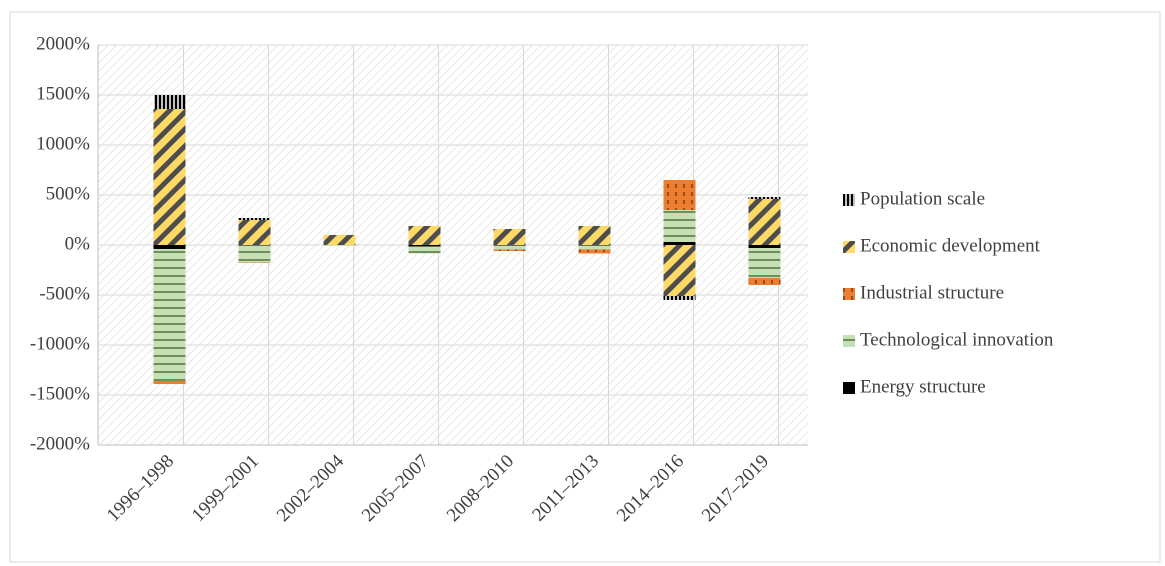  I want to click on y-tick-label: 0%, so click(78, 243).